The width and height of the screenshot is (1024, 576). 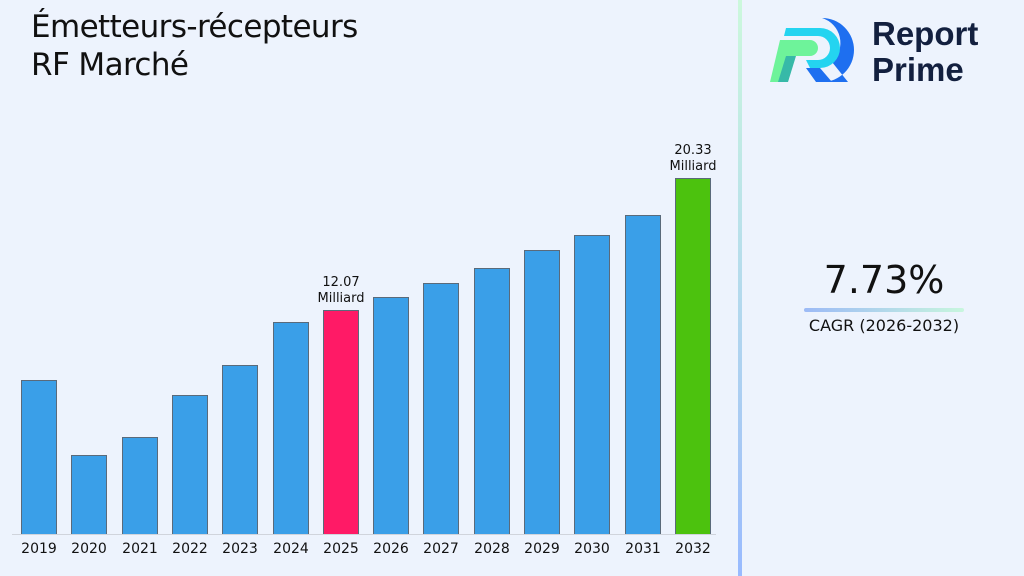 What do you see at coordinates (592, 549) in the screenshot?
I see `x-tick-label: 2030` at bounding box center [592, 549].